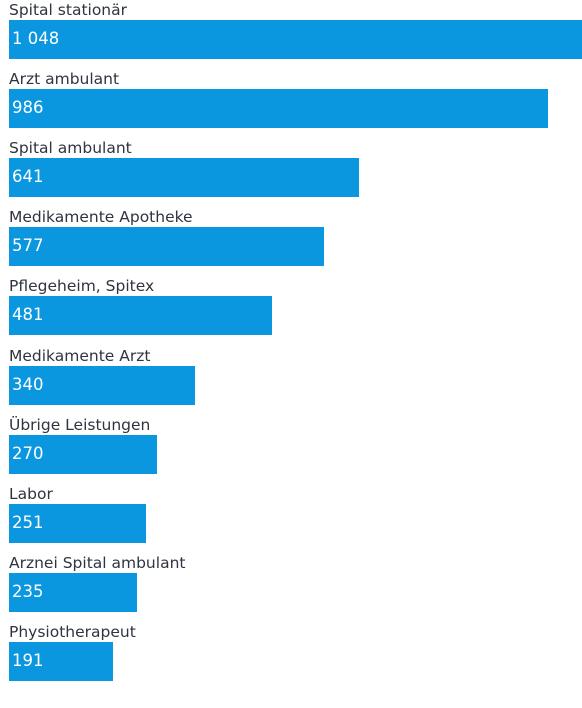  I want to click on category-label: Medikamente Apotheke, so click(101, 217).